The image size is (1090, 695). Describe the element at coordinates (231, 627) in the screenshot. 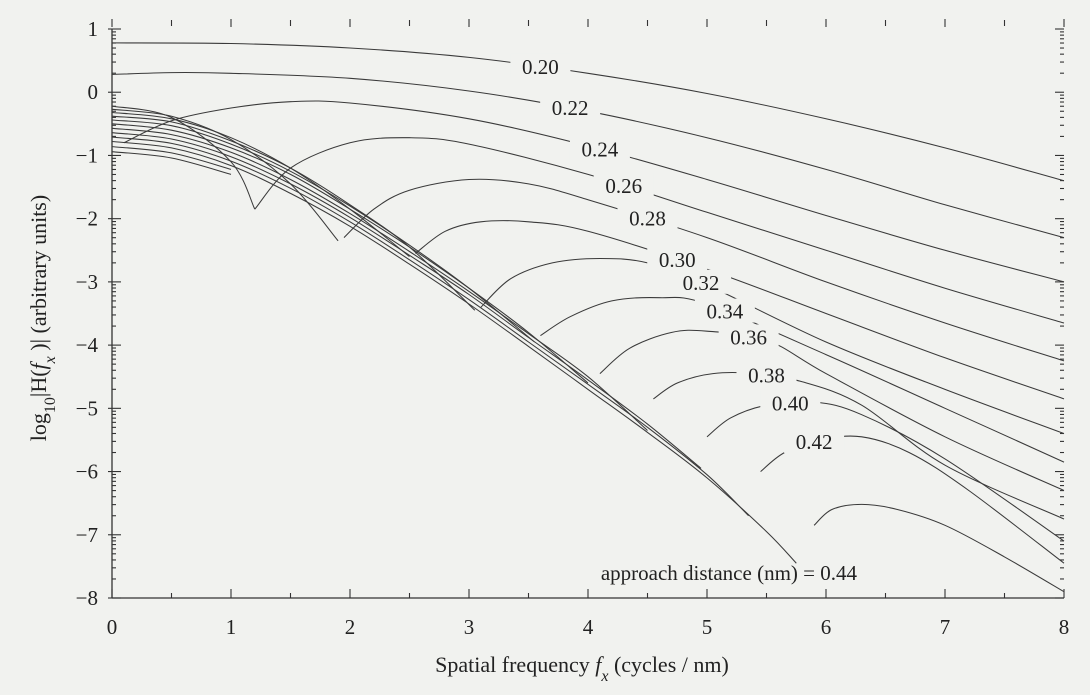

I see `x-tick-label: 1` at that location.